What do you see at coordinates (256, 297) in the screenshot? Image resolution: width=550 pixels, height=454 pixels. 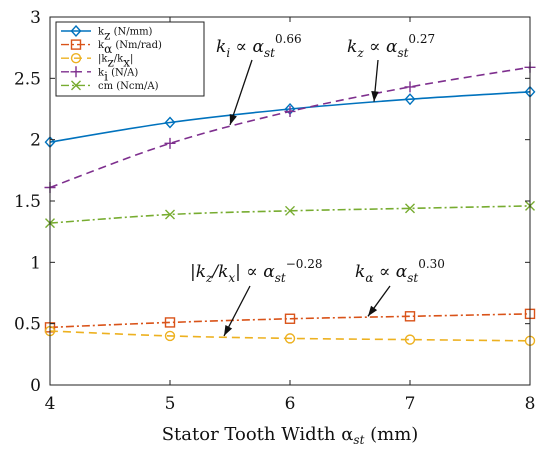 I see `annotation: |kz/kx| ∝ αst−0.28` at bounding box center [256, 297].